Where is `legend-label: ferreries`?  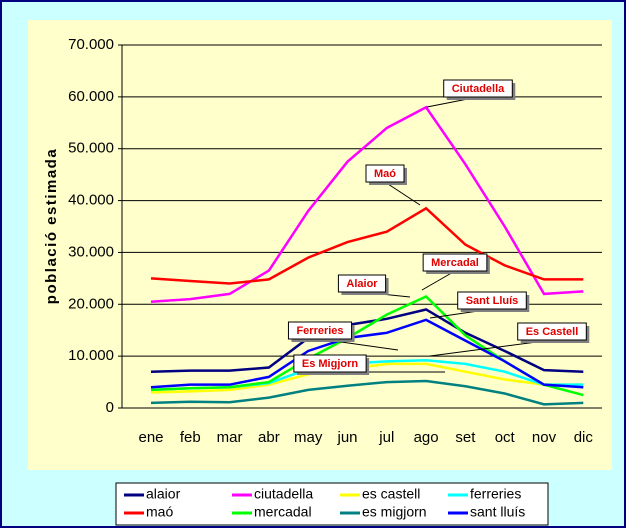
legend-label: ferreries is located at coordinates (495, 494).